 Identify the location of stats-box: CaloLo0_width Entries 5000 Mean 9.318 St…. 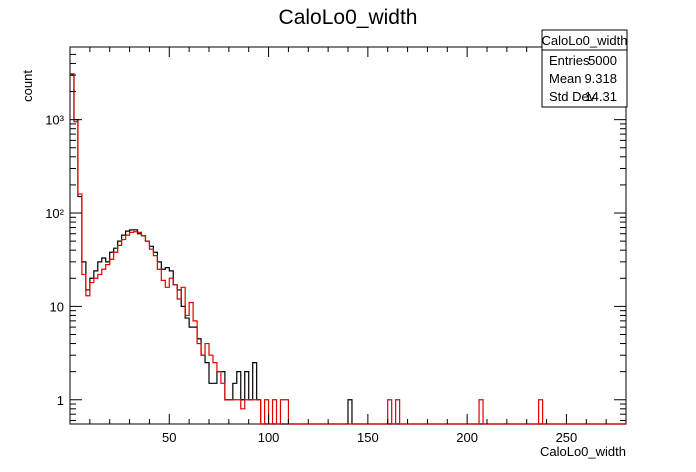
(584, 68).